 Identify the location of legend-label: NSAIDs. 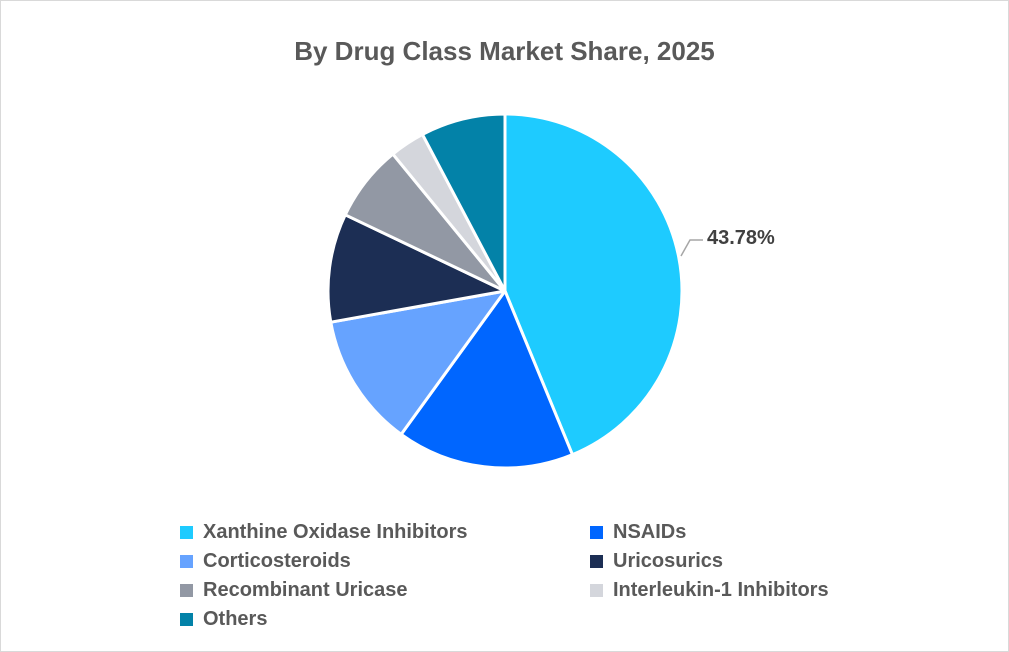
(650, 532).